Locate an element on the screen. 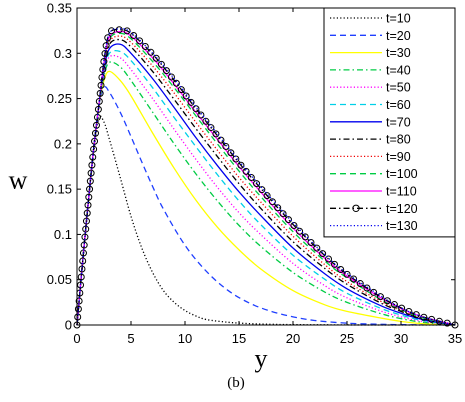 This screenshot has height=402, width=465. y-tick-label: 0.3 is located at coordinates (63, 53).